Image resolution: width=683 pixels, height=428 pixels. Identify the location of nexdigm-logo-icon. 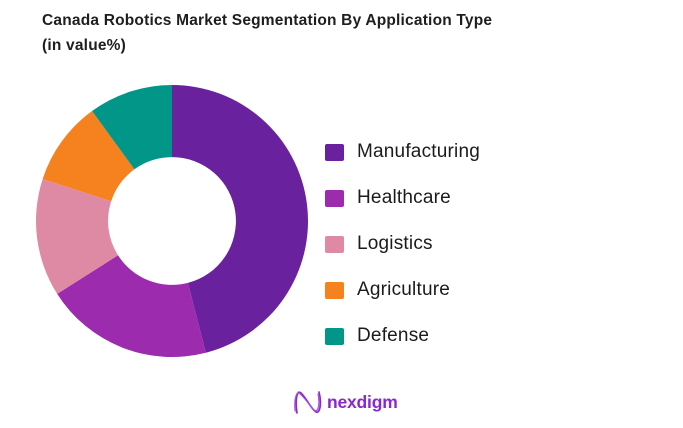
(308, 402).